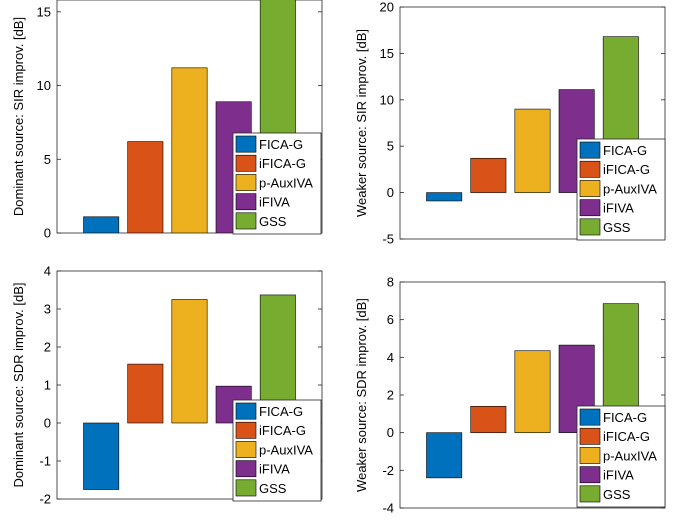 This screenshot has height=521, width=685. I want to click on y-axis-label: Weaker source: SIR improv. [dB], so click(361, 123).